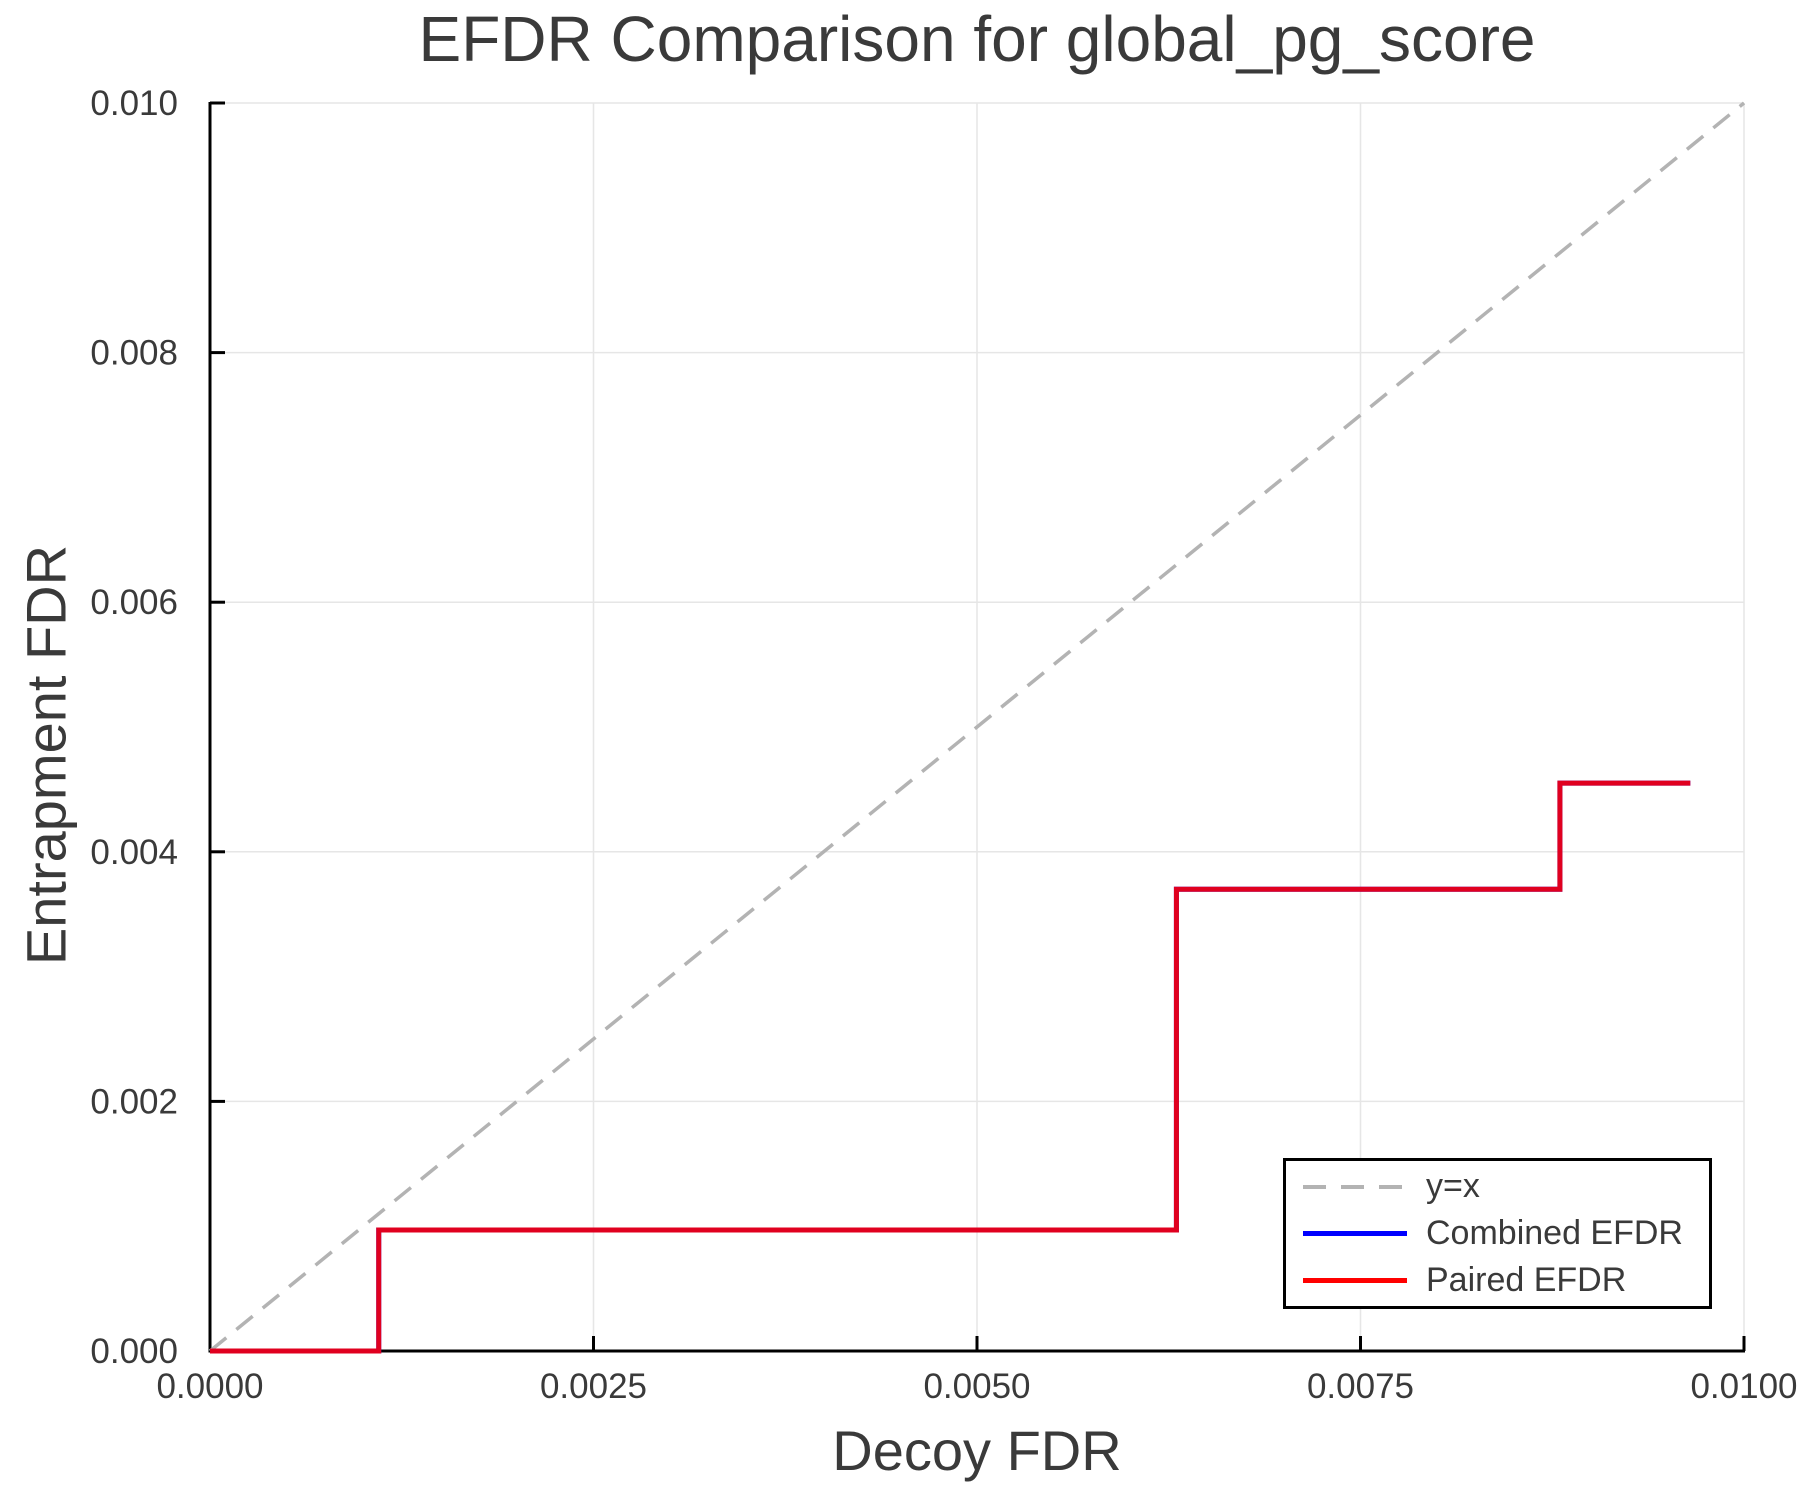  What do you see at coordinates (134, 1101) in the screenshot?
I see `y-tick-label: 0.002` at bounding box center [134, 1101].